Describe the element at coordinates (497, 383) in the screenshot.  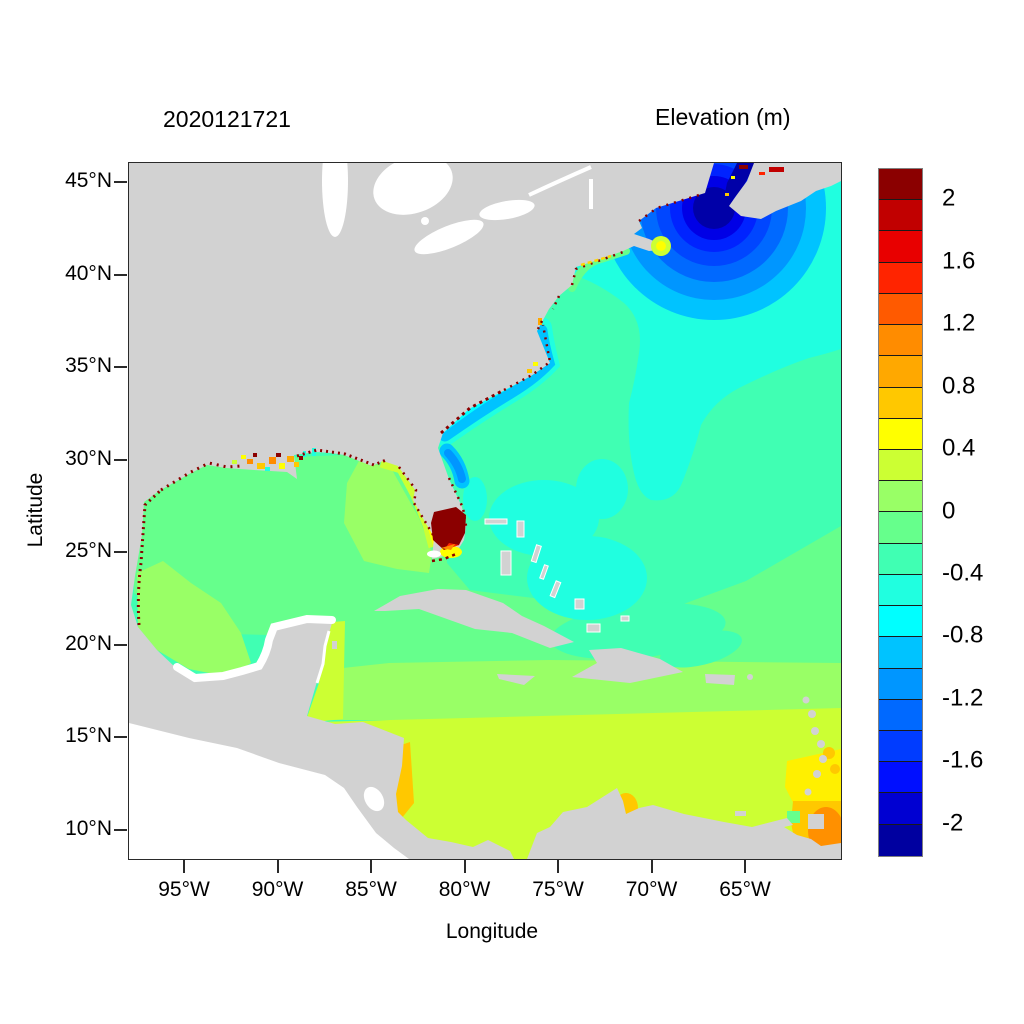
I see `carolina-coast-blue-band` at that location.